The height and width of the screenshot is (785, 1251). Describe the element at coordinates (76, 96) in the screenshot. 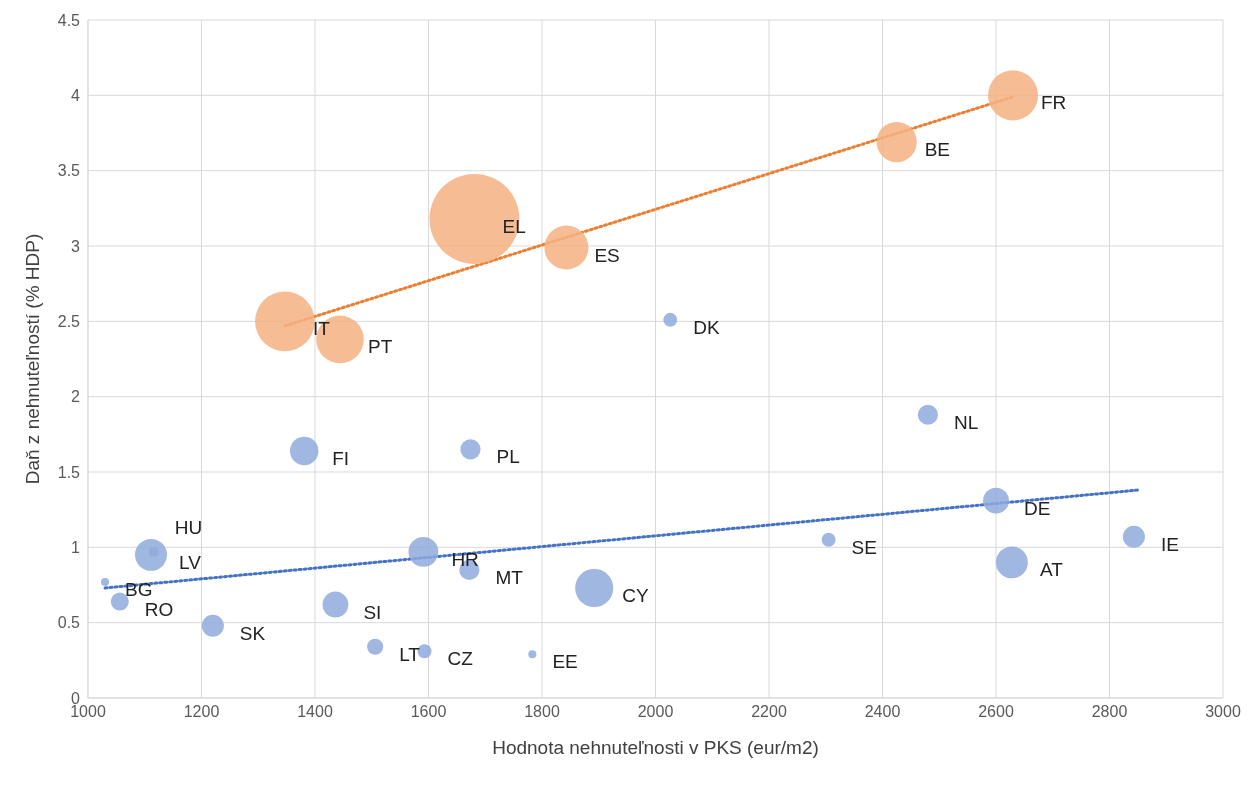

I see `y-tick-label: 4` at that location.